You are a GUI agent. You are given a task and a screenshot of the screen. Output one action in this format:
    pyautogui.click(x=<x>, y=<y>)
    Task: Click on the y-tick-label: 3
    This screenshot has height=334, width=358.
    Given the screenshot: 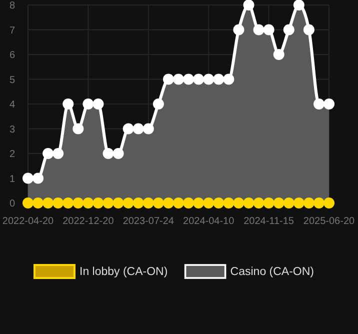 What is the action you would take?
    pyautogui.click(x=12, y=130)
    